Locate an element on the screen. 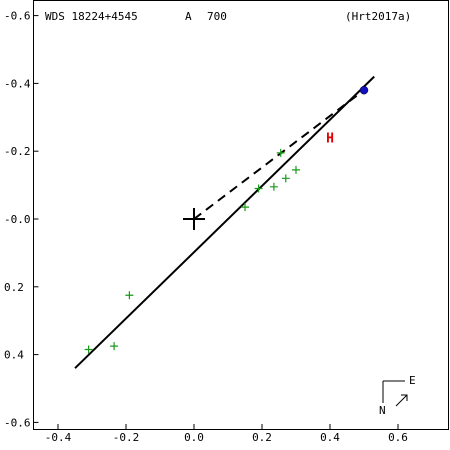  y-tick-label: -0.4 is located at coordinates (17, 83).